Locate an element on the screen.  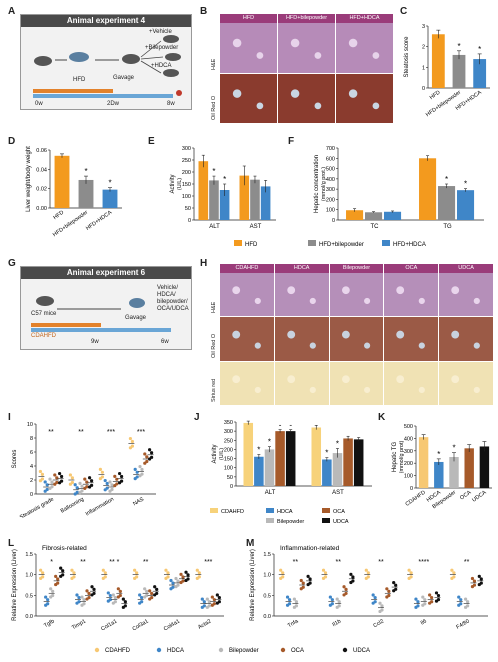
point-ccl2-udca is located at coordinates (396, 589).